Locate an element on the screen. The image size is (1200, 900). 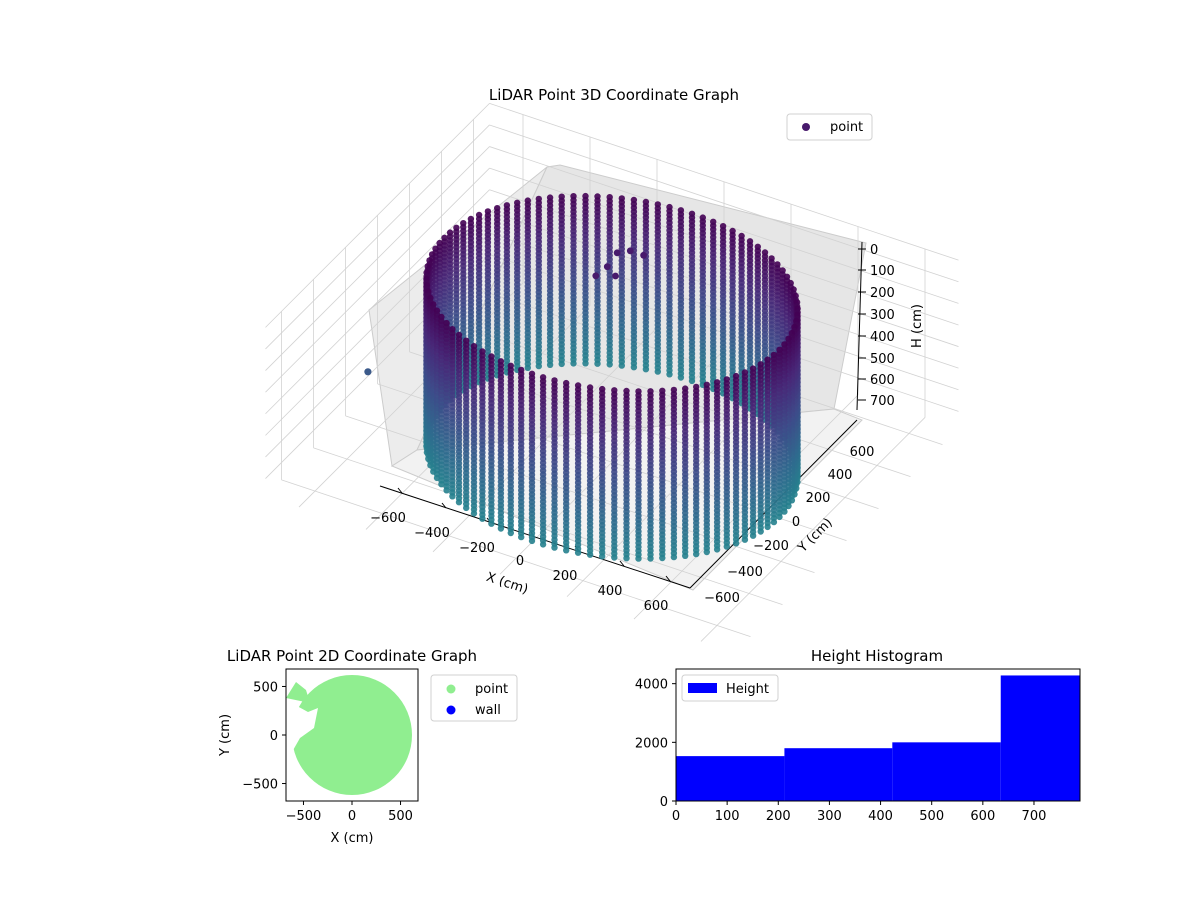
scatter-2d-plot is located at coordinates (349, 735).